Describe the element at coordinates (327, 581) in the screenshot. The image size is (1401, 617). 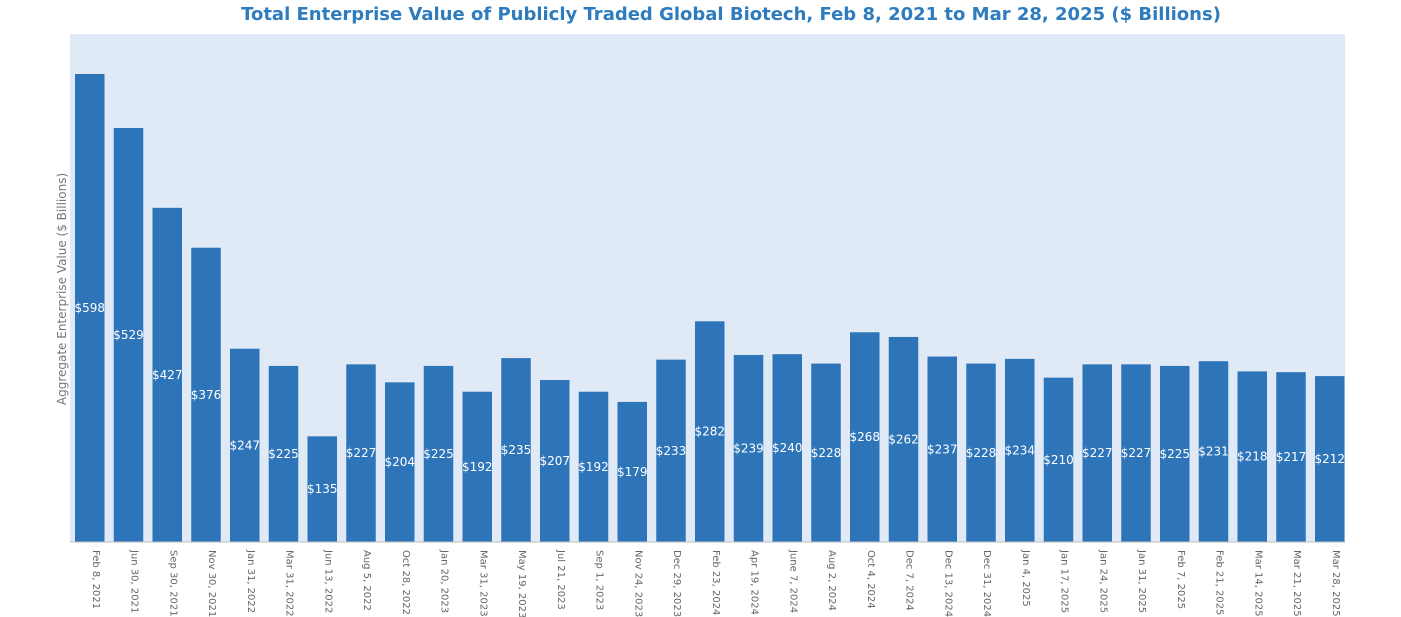
I see `x-tick-label: Jun 13, 2022` at that location.